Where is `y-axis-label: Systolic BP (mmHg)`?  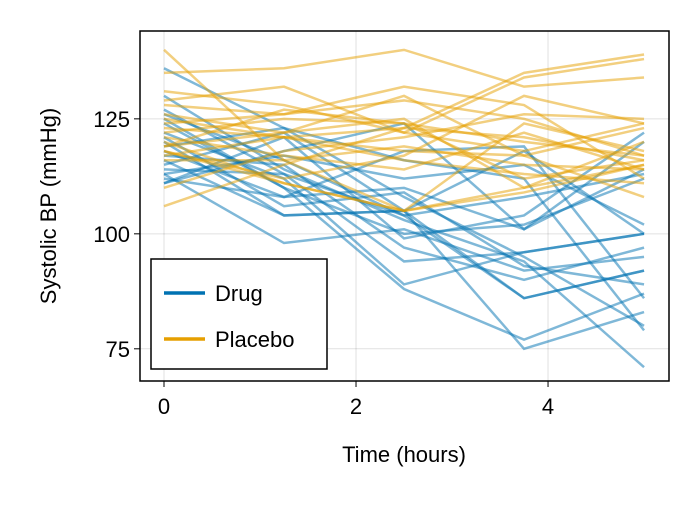
y-axis-label: Systolic BP (mmHg) is located at coordinates (48, 206).